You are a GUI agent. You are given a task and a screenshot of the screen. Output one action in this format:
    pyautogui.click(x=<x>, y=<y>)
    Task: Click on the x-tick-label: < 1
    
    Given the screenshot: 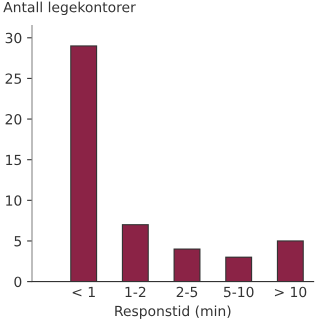 What is the action you would take?
    pyautogui.click(x=83, y=292)
    